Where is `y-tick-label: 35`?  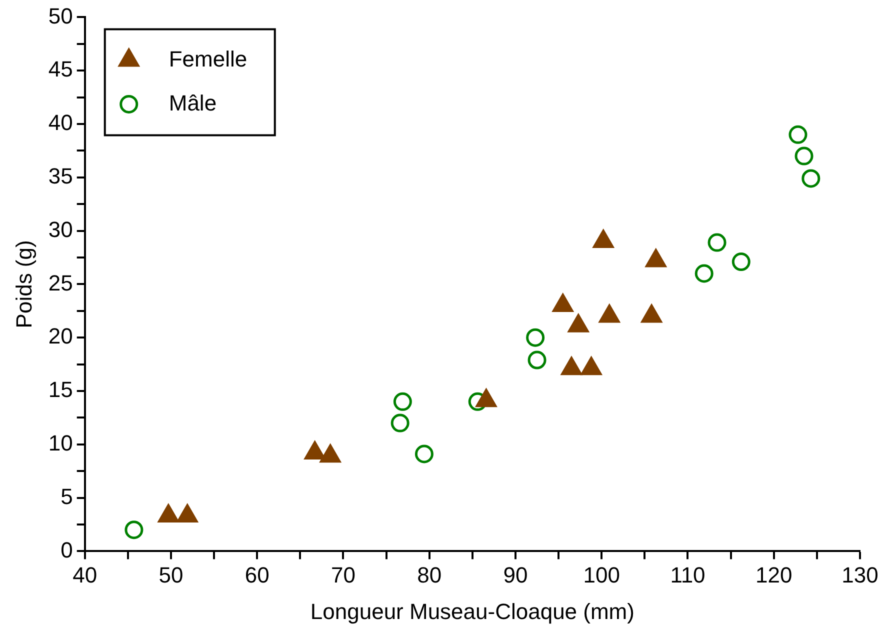 y-tick-label: 35 is located at coordinates (60, 175).